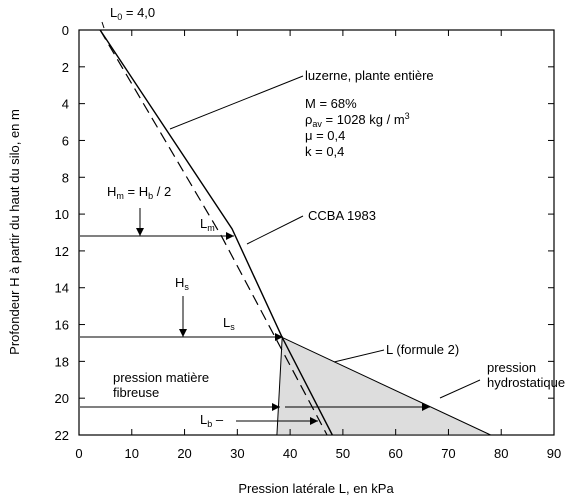 This screenshot has height=501, width=569. I want to click on hydrostatic-area, so click(383, 386).